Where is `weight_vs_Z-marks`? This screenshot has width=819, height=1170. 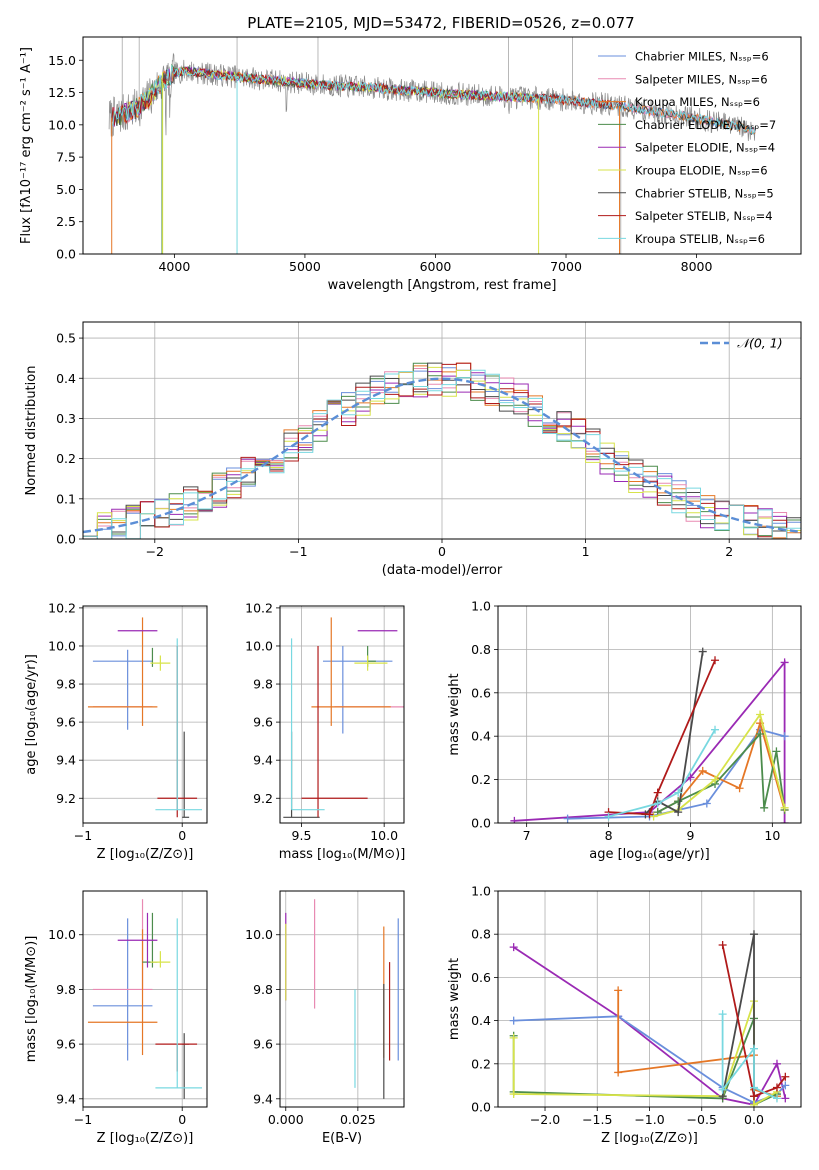 weight_vs_Z-marks is located at coordinates (649, 1018).